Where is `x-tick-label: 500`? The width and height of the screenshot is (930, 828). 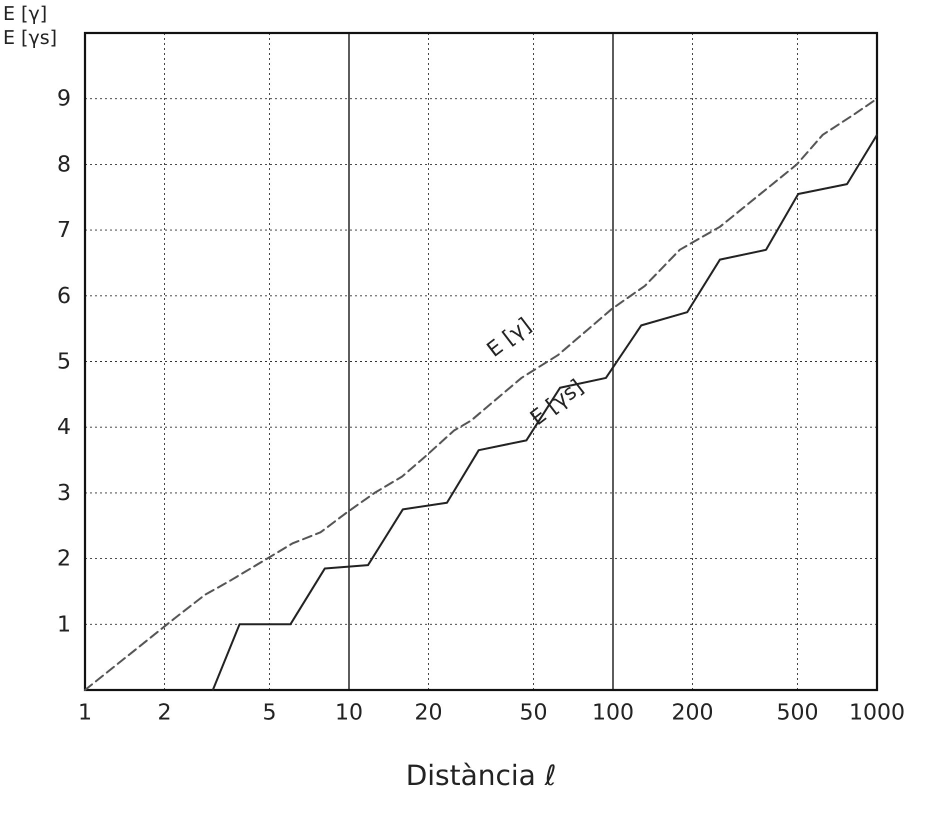 x-tick-label: 500 is located at coordinates (797, 713).